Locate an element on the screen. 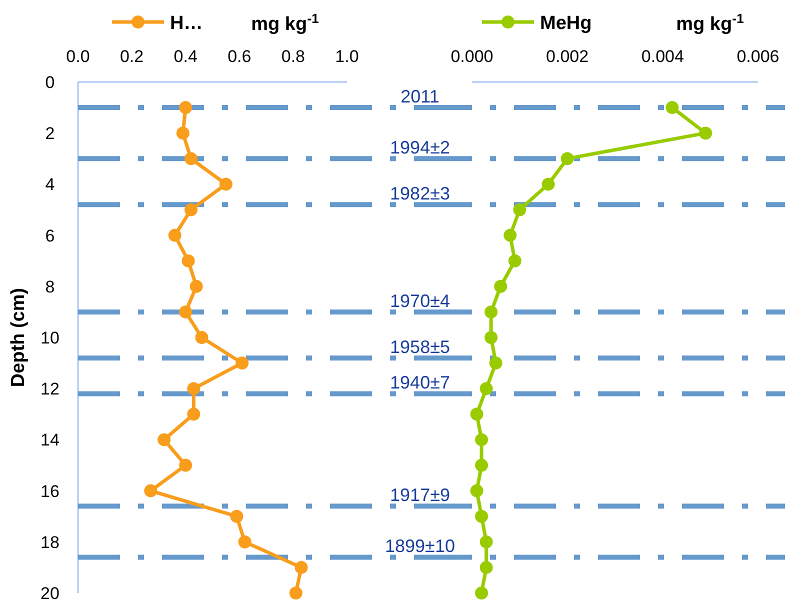 Image resolution: width=792 pixels, height=604 pixels. y-axis-title: Depth (cm) is located at coordinates (18, 338).